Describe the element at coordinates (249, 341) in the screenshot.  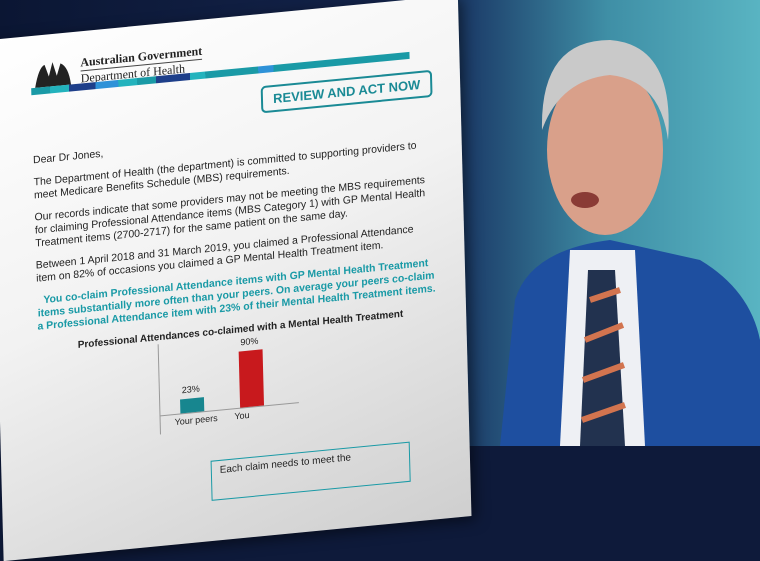
I see `data-label: 90%` at that location.